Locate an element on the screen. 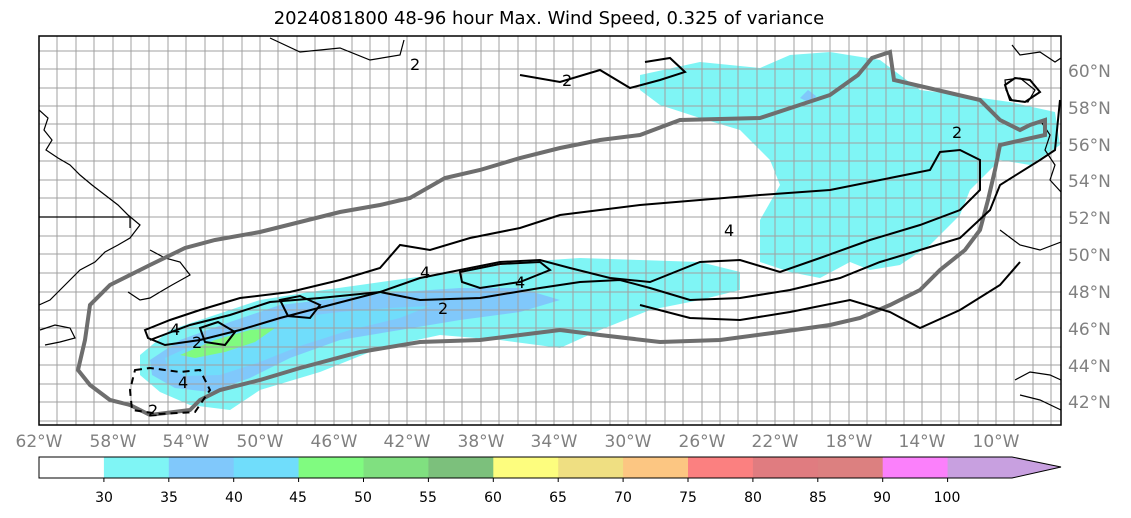 The height and width of the screenshot is (518, 1131). colorbar-tick-label: 75 is located at coordinates (688, 498).